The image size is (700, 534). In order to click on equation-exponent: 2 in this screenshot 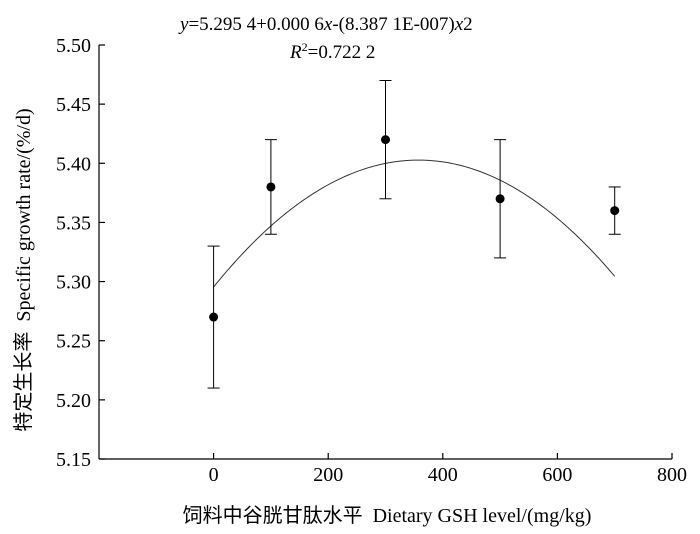, I will do `click(468, 24)`.